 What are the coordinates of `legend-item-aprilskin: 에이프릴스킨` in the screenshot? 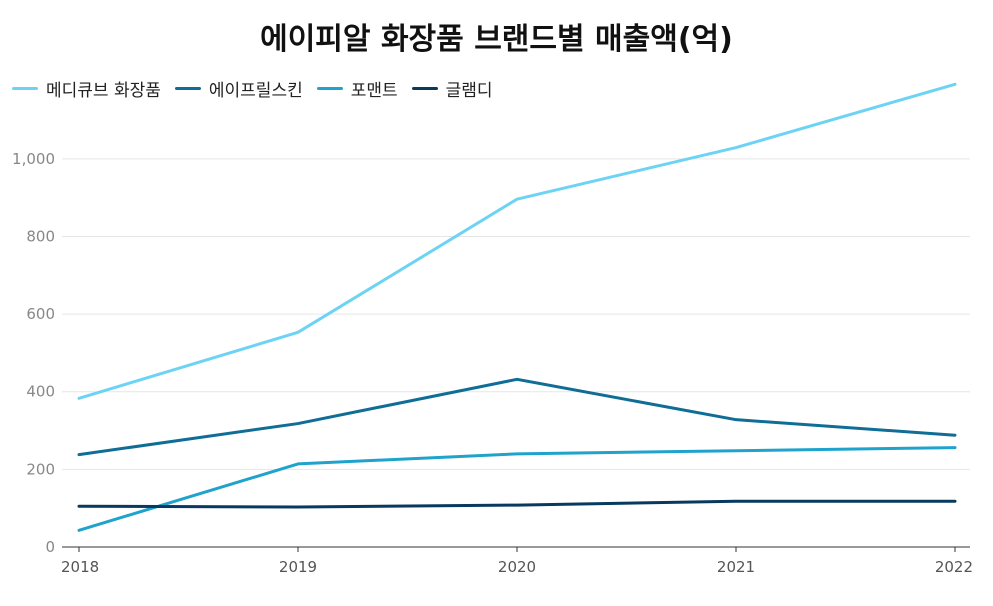 It's located at (238, 88).